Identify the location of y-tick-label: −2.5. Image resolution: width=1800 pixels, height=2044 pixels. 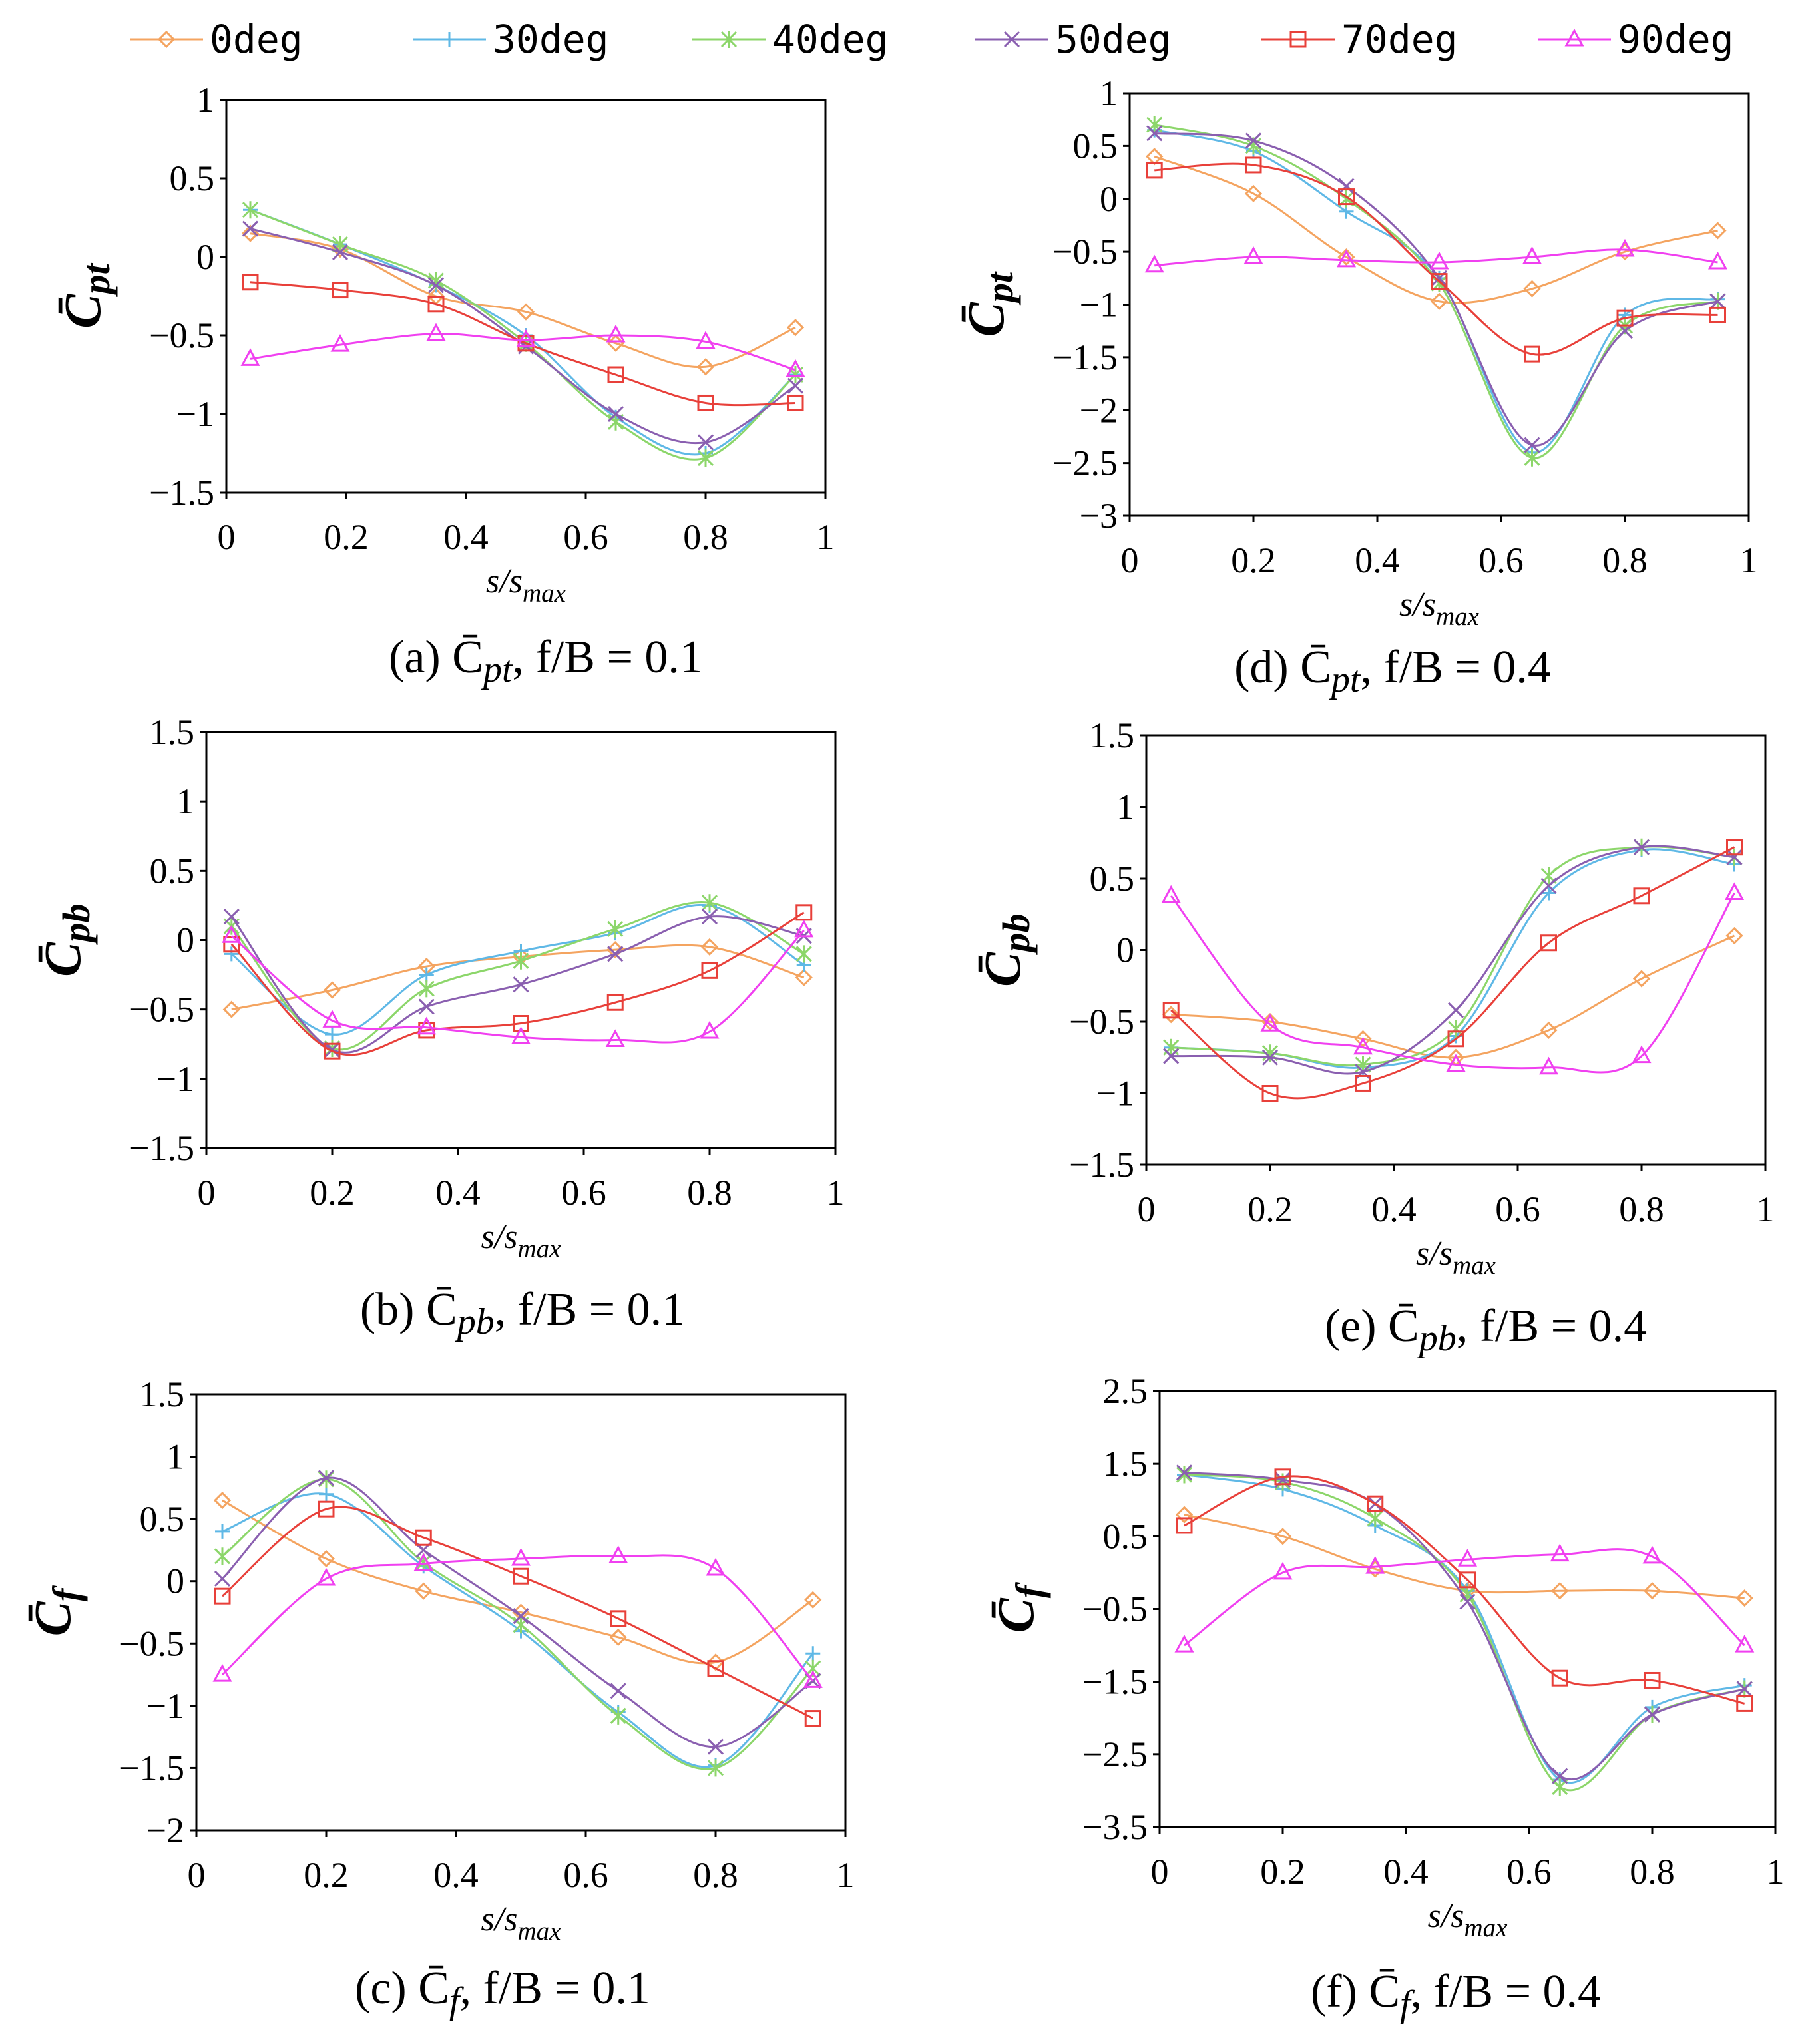
(1085, 463).